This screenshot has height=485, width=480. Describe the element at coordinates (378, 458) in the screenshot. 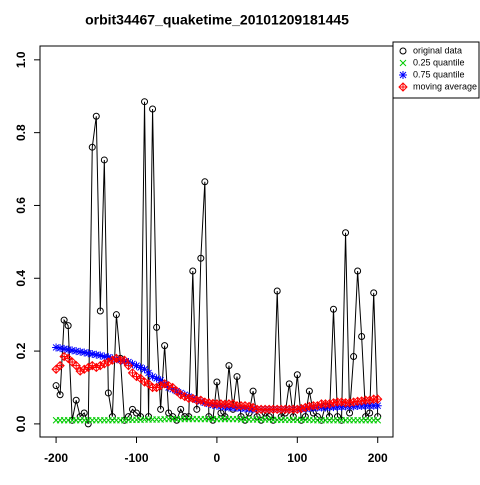

I see `x-tick-label: 200` at that location.